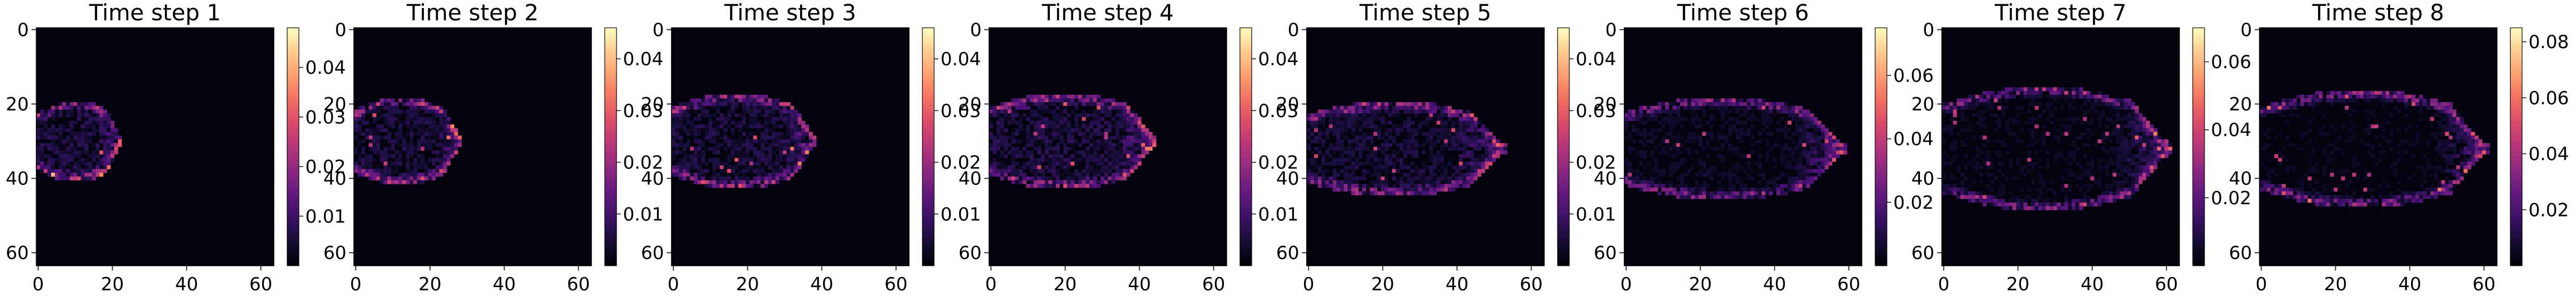 The width and height of the screenshot is (2576, 301). I want to click on colorbar, so click(1245, 146).